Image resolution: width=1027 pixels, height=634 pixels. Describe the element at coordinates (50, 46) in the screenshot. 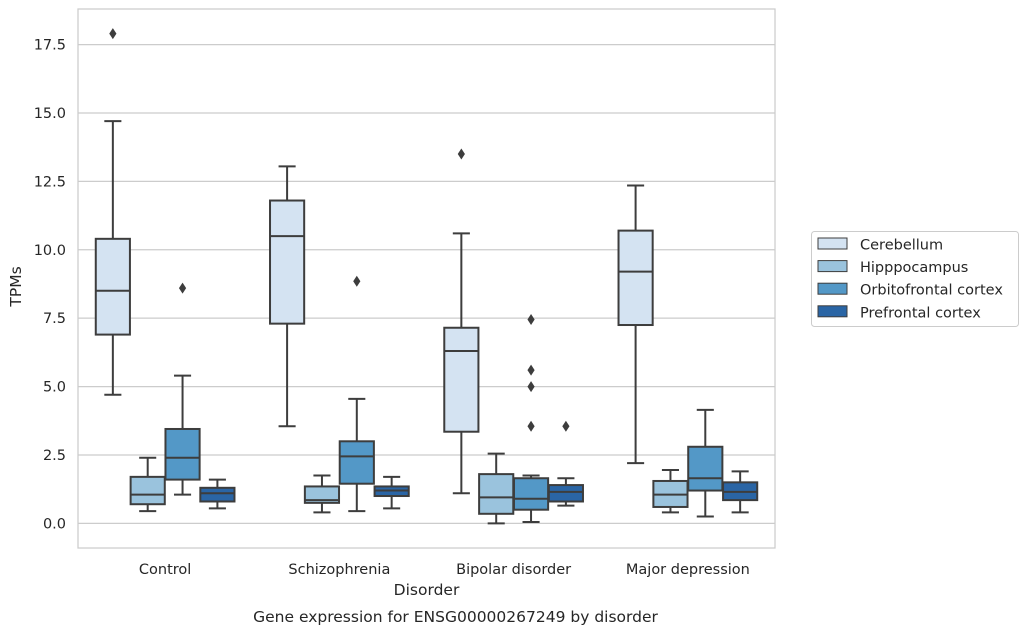

I see `y-tick-label: 17.5` at that location.